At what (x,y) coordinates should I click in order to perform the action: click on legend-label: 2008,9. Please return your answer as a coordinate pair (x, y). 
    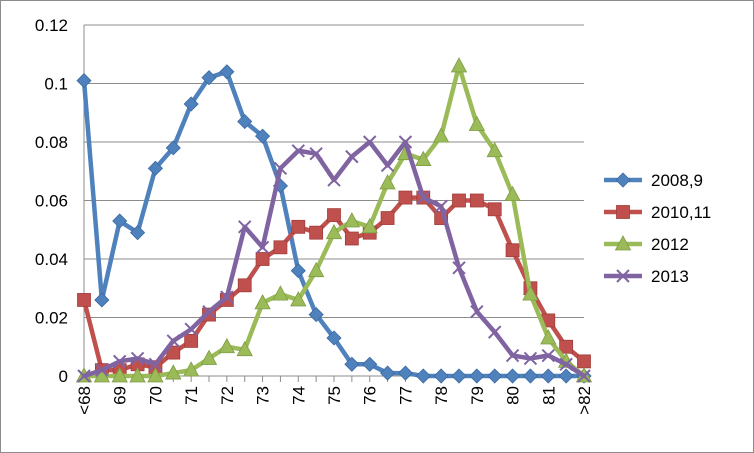
    Looking at the image, I should click on (677, 180).